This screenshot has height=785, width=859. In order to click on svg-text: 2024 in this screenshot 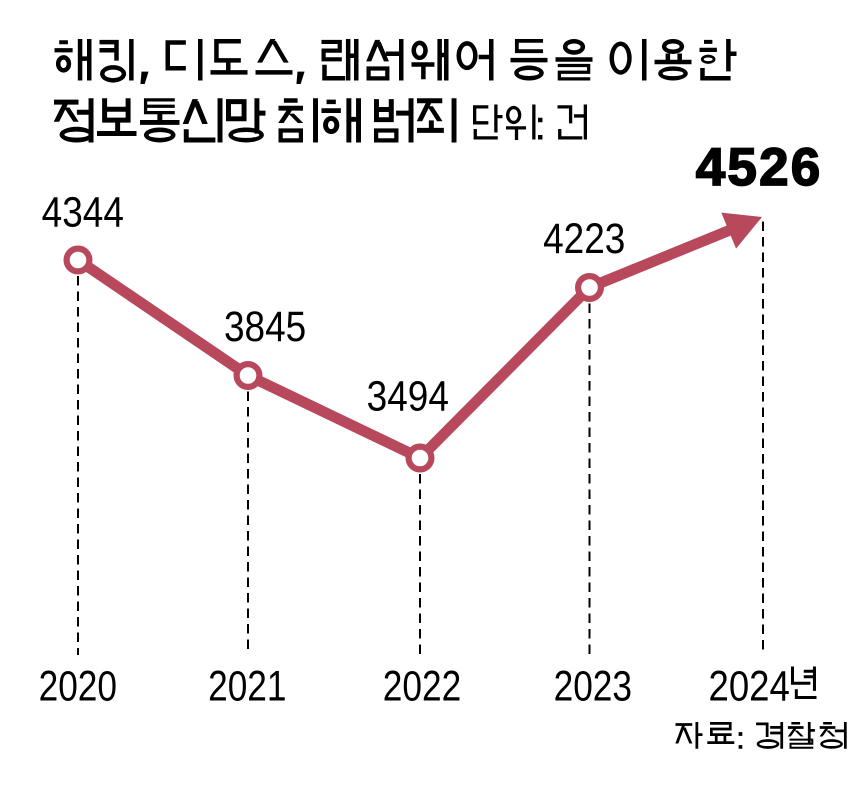, I will do `click(749, 686)`.